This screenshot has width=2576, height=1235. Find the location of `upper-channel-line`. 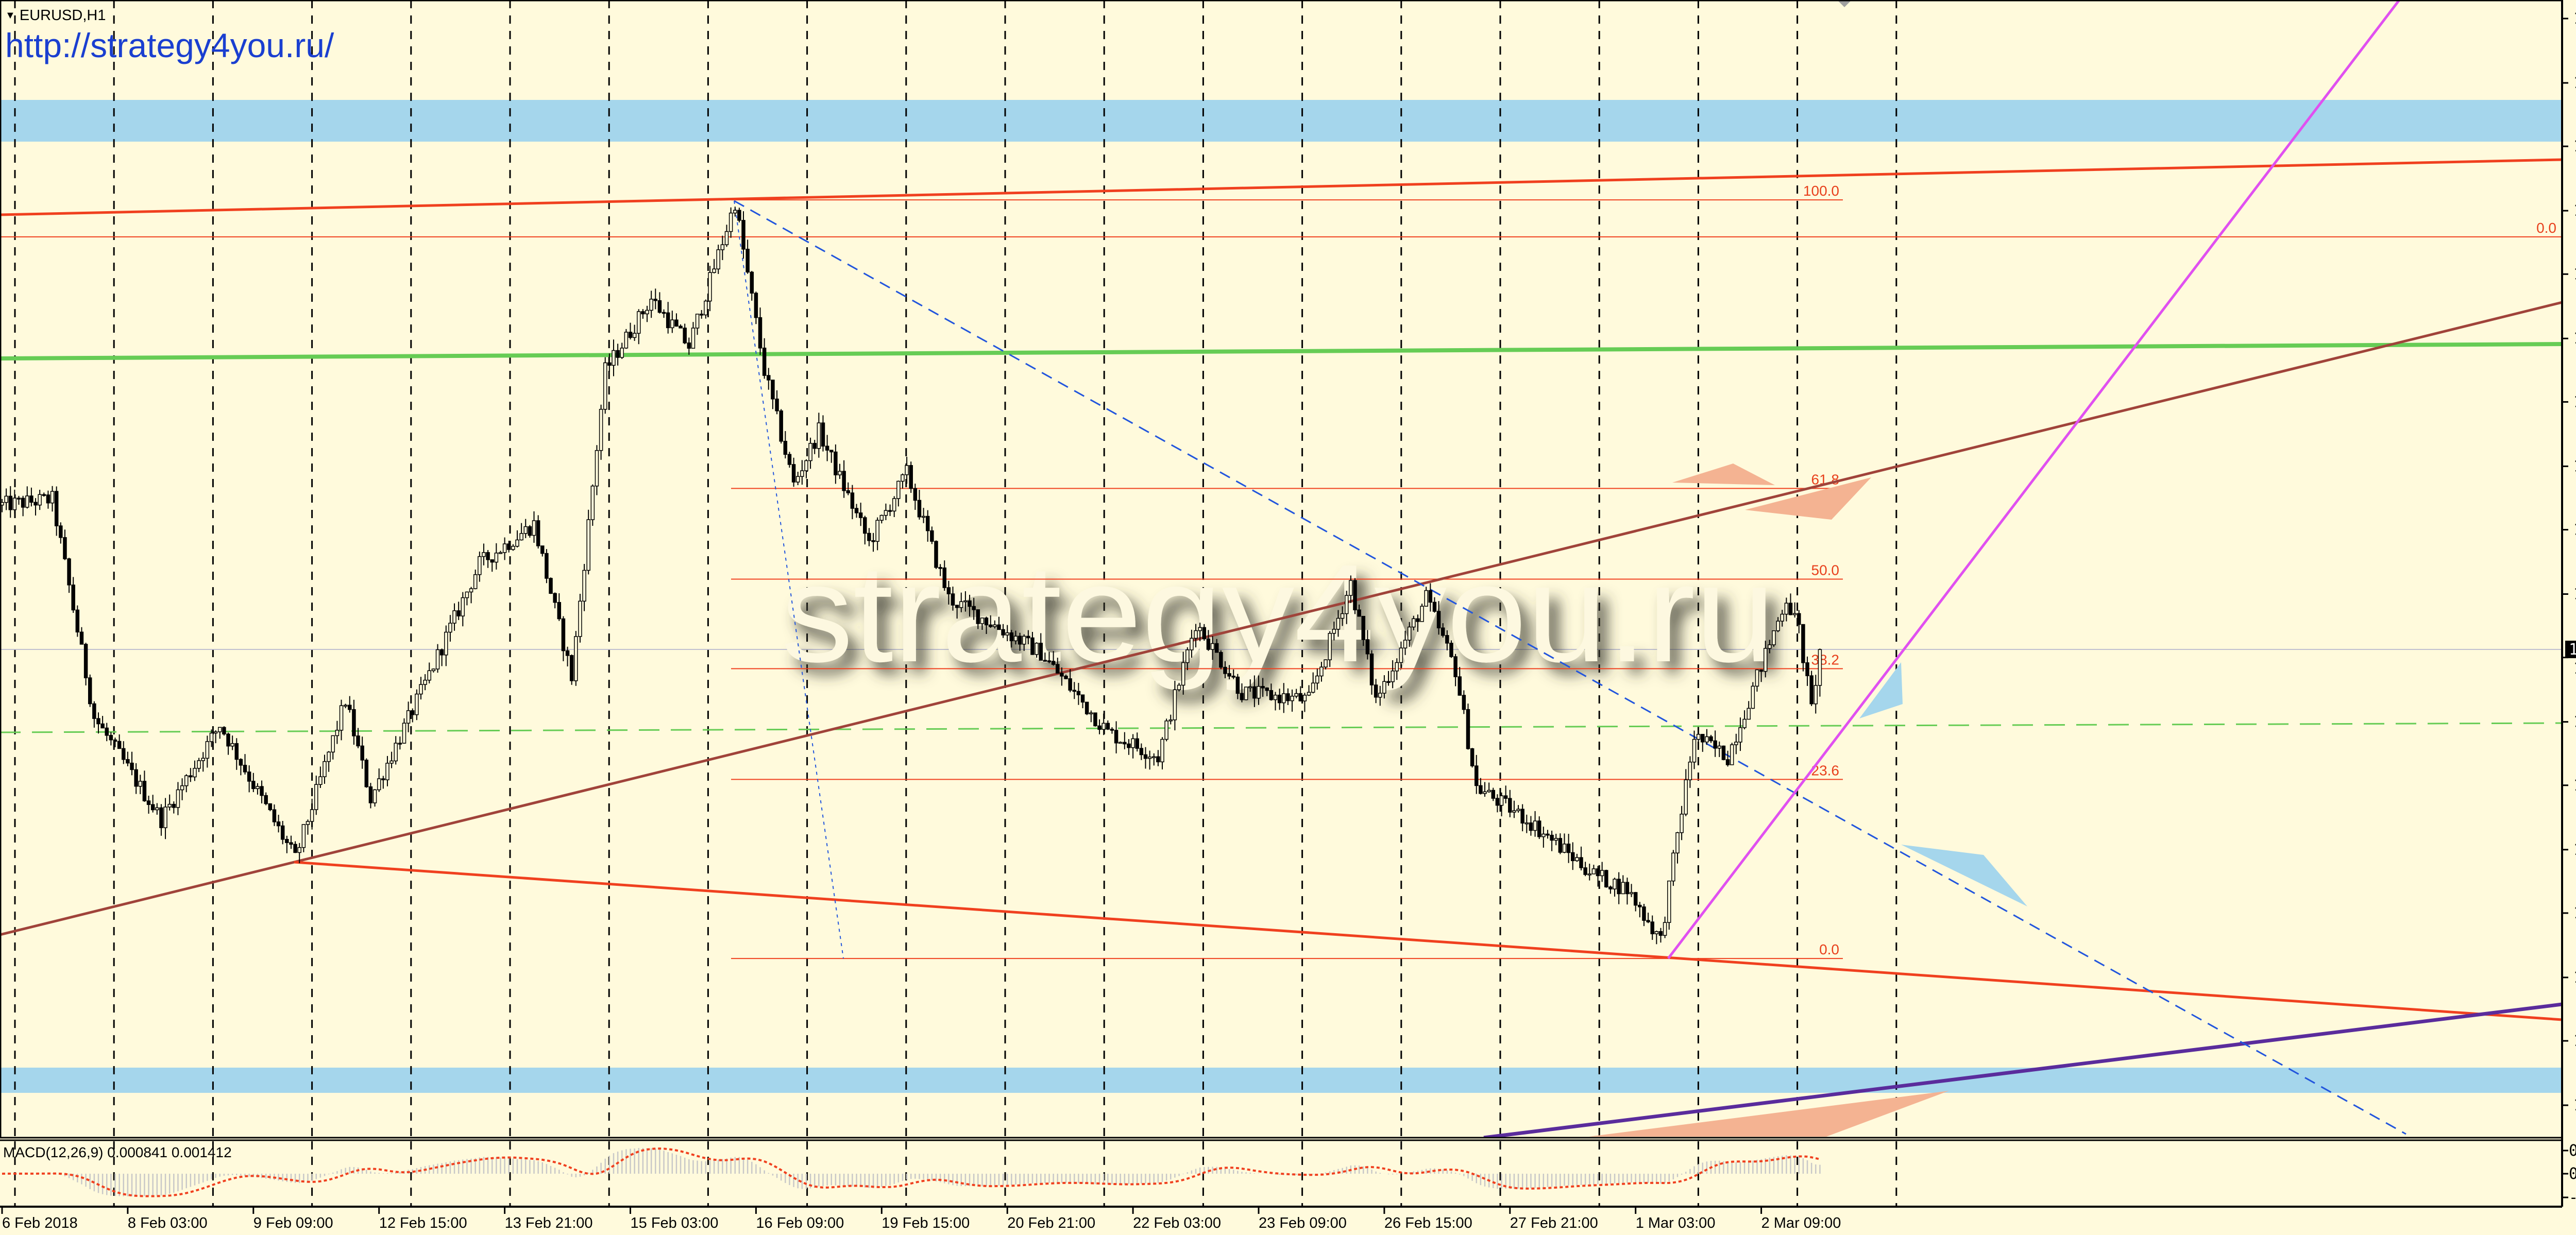

upper-channel-line is located at coordinates (1281, 187).